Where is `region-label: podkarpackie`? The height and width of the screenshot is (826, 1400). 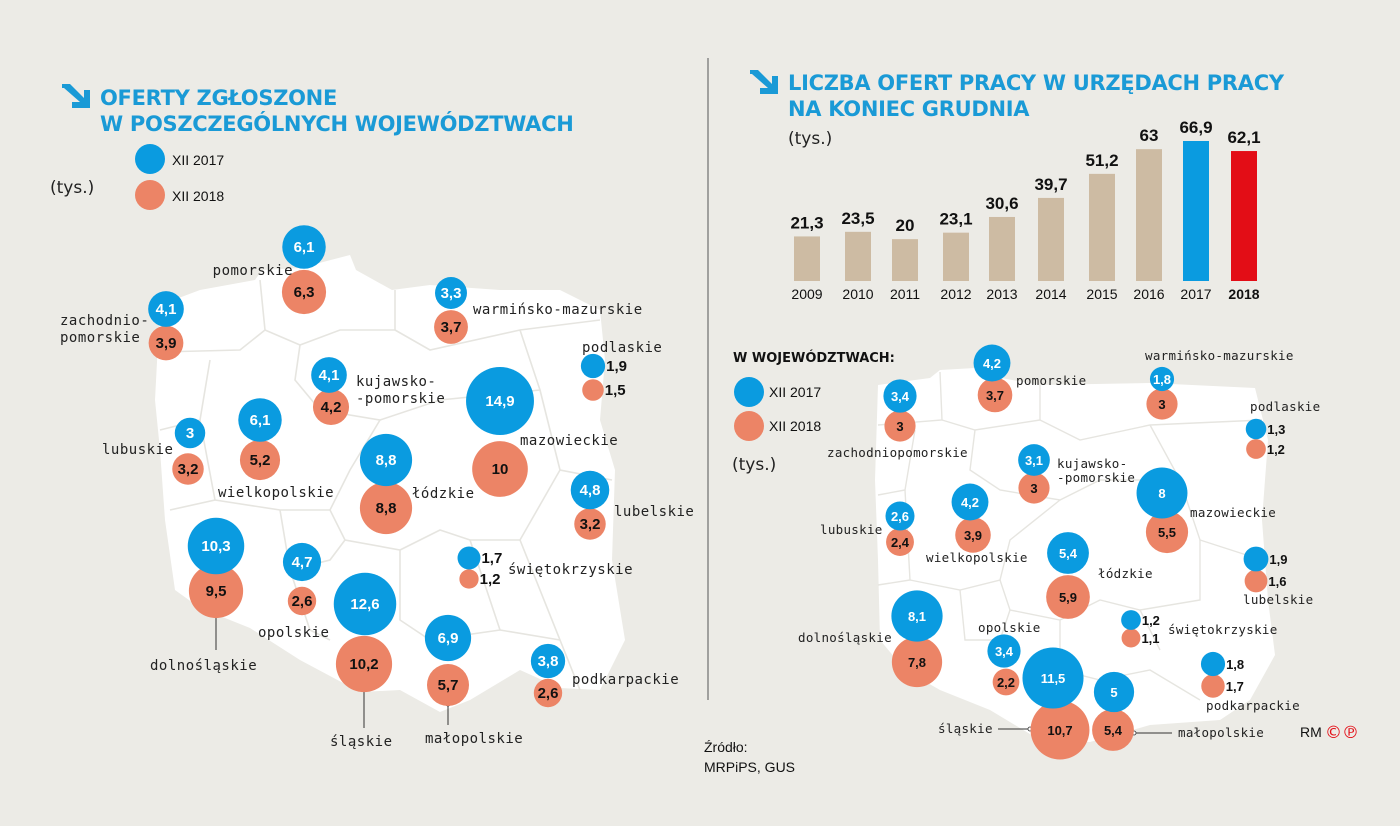 region-label: podkarpackie is located at coordinates (1253, 705).